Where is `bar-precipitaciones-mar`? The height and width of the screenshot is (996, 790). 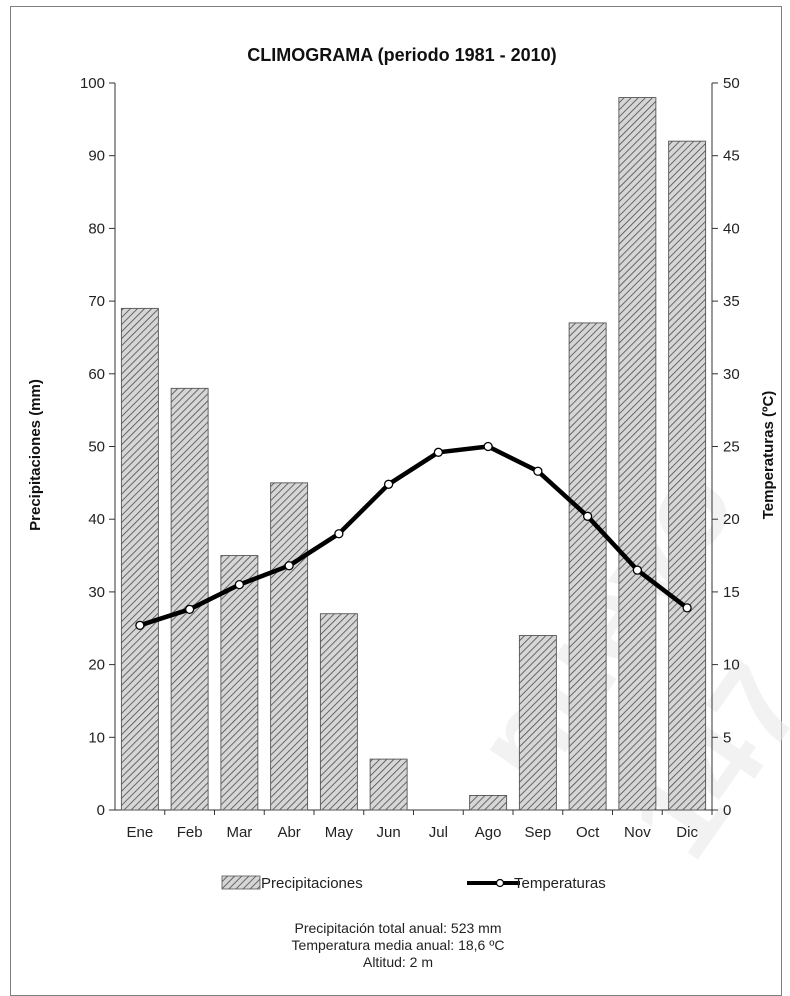 bar-precipitaciones-mar is located at coordinates (239, 683).